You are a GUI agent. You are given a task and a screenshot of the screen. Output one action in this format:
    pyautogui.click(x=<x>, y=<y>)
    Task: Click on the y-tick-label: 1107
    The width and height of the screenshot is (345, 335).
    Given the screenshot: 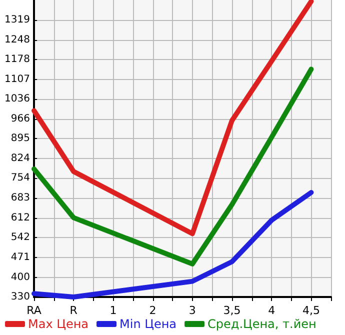 What is the action you would take?
    pyautogui.click(x=17, y=79)
    